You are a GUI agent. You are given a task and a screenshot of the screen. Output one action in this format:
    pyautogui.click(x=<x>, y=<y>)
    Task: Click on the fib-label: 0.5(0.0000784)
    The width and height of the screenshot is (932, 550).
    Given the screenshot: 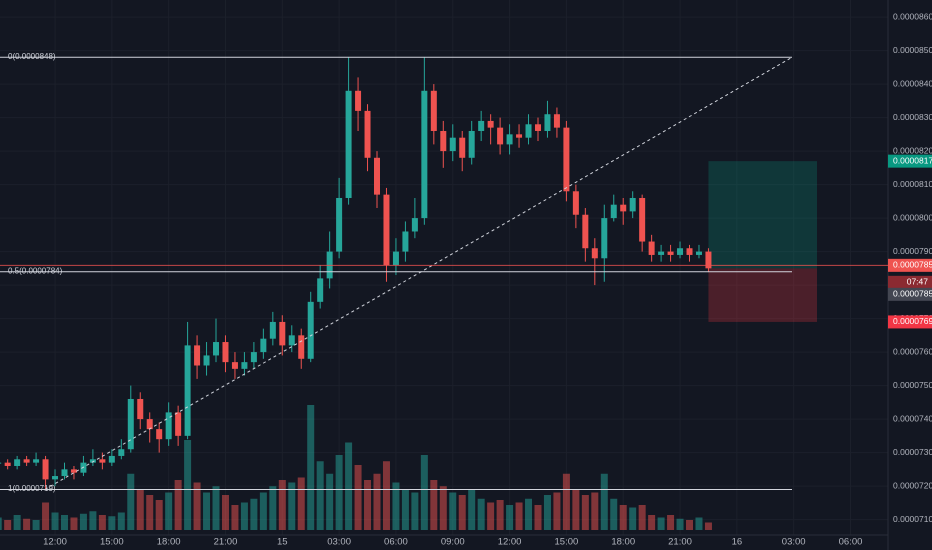 What is the action you would take?
    pyautogui.click(x=35, y=270)
    